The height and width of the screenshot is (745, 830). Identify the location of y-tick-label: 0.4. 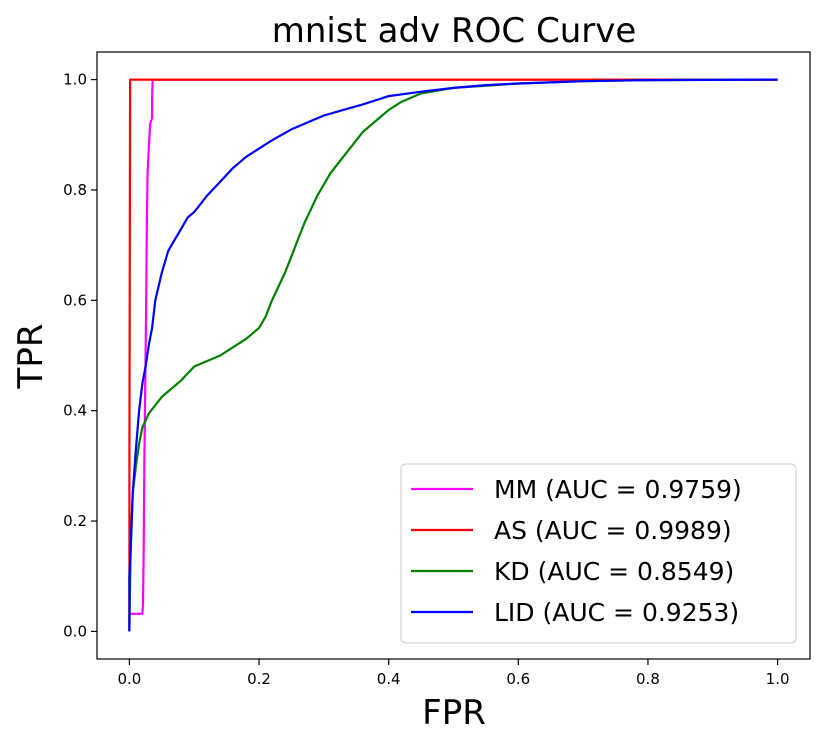
(75, 411).